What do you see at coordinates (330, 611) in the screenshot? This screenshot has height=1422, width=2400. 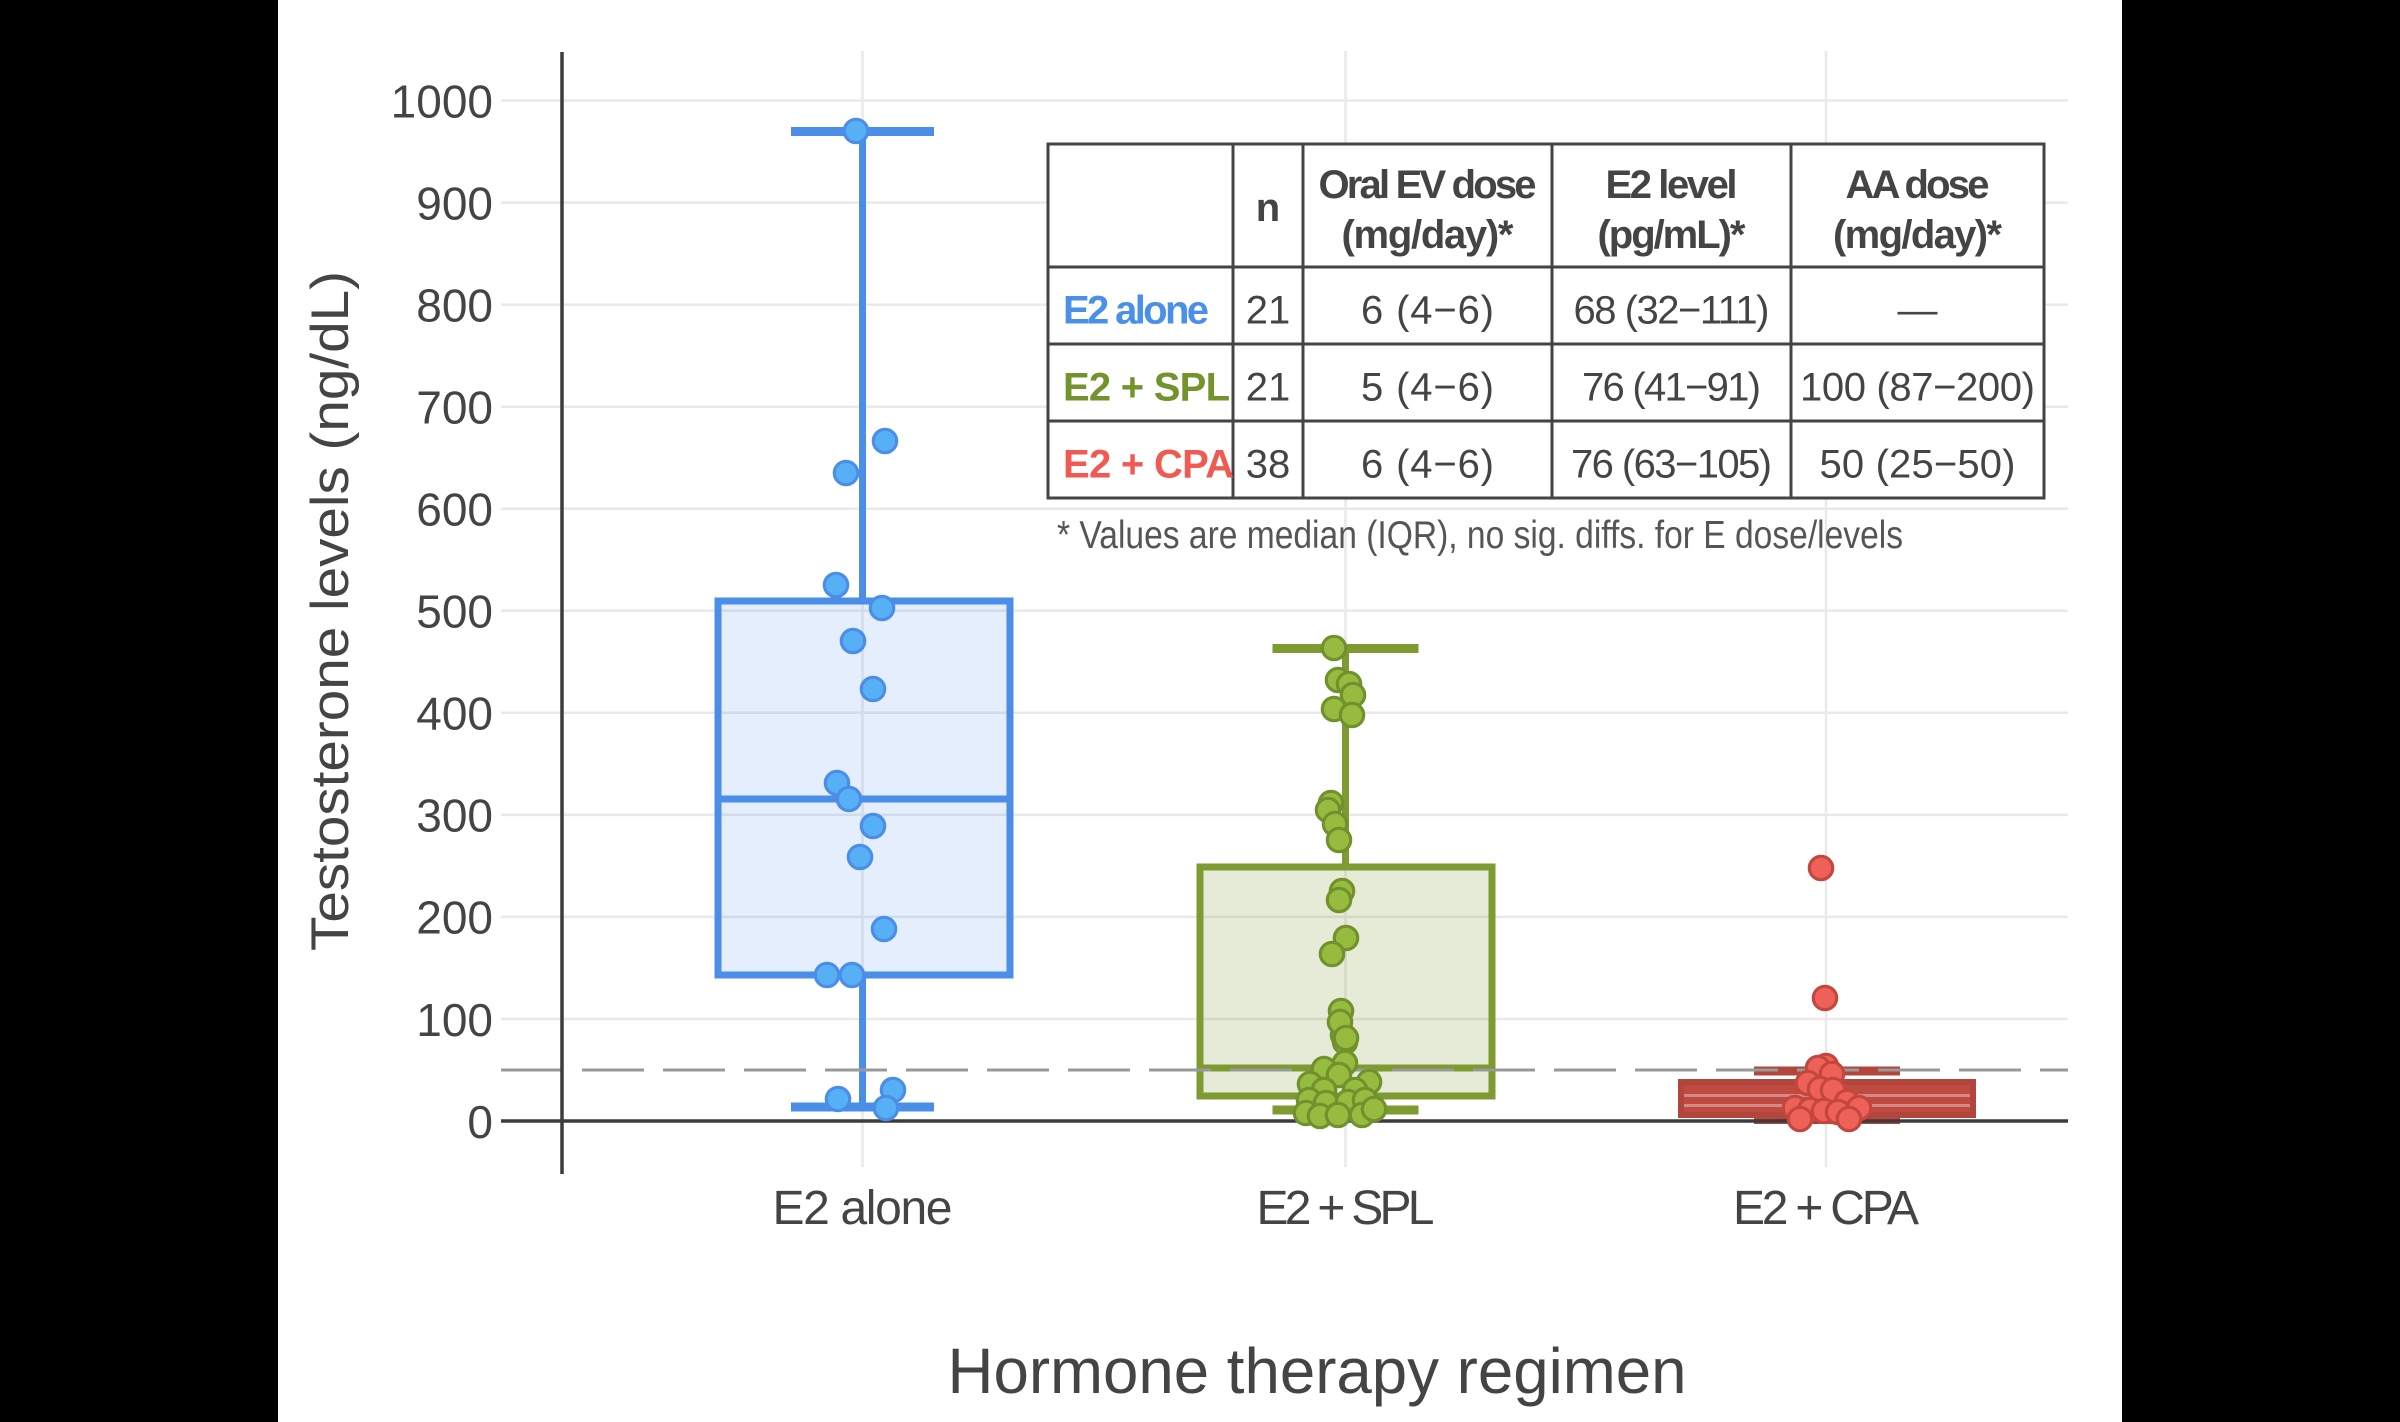 I see `svg-text: Testosterone levels (ng/dL)` at bounding box center [330, 611].